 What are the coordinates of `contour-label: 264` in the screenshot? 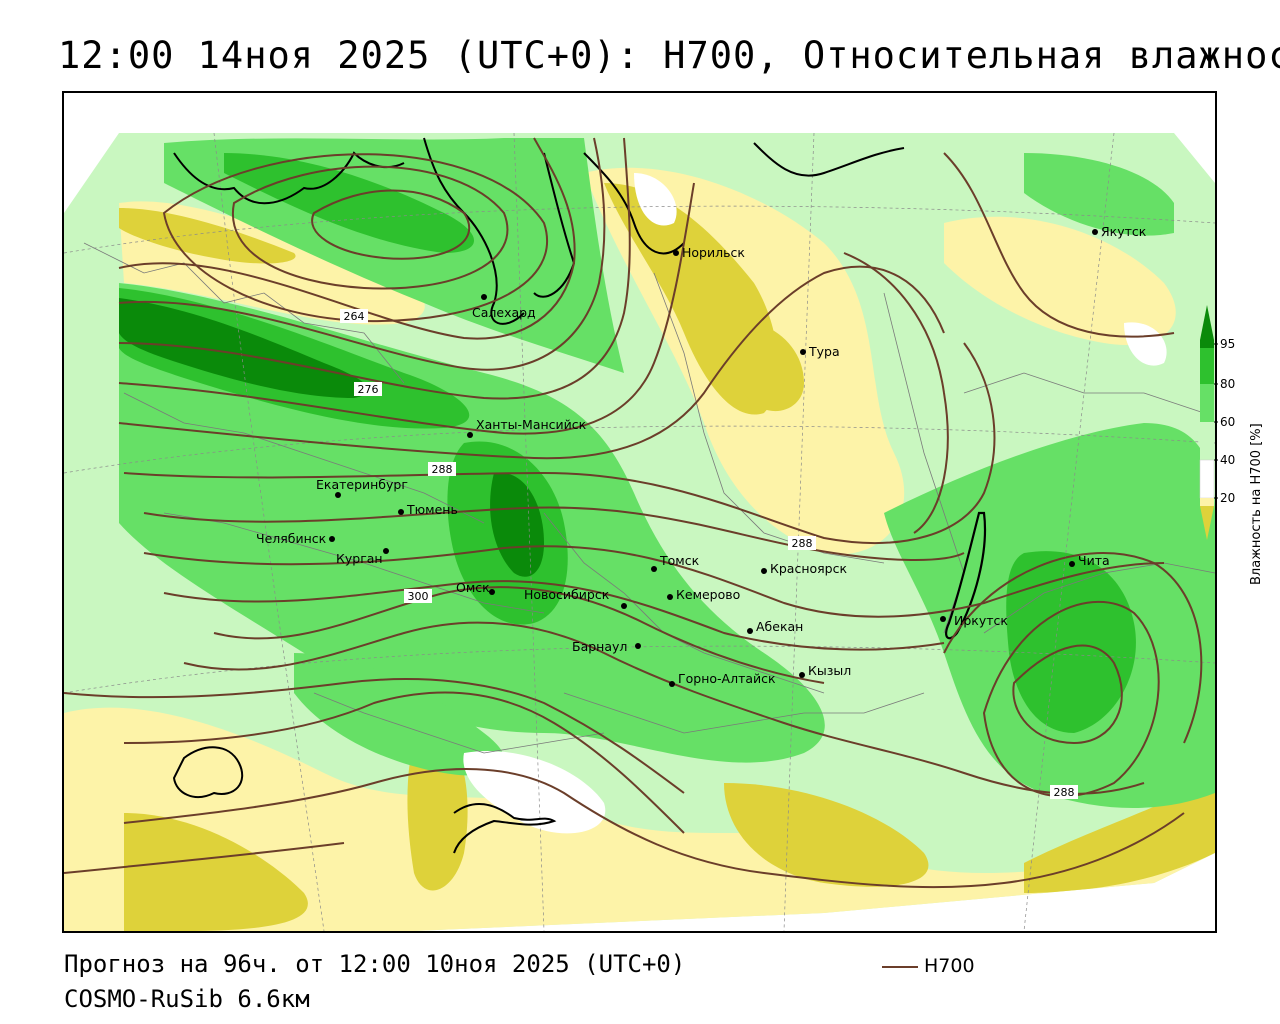 It's located at (354, 316).